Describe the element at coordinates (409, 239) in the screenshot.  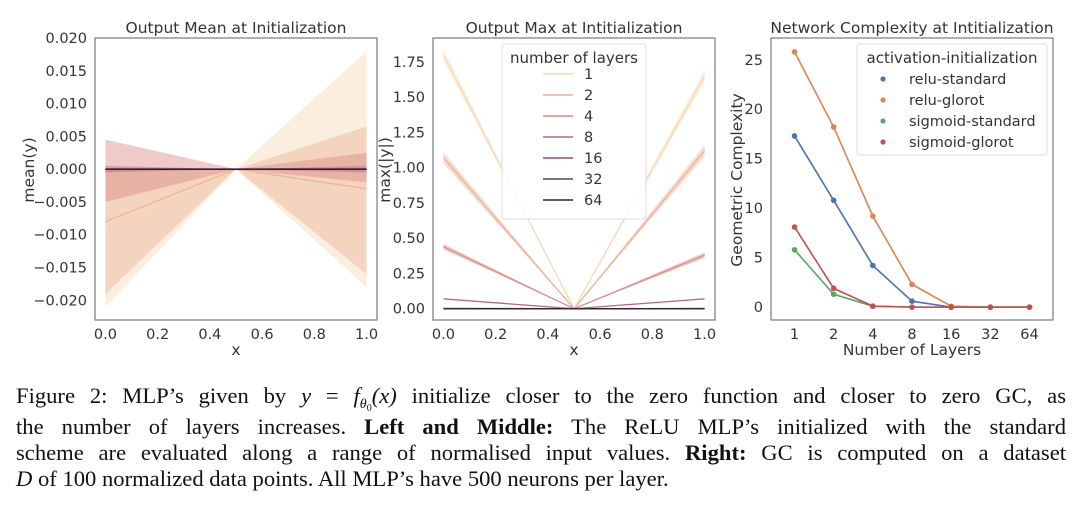
I see `y-tick-label: 0.50` at that location.